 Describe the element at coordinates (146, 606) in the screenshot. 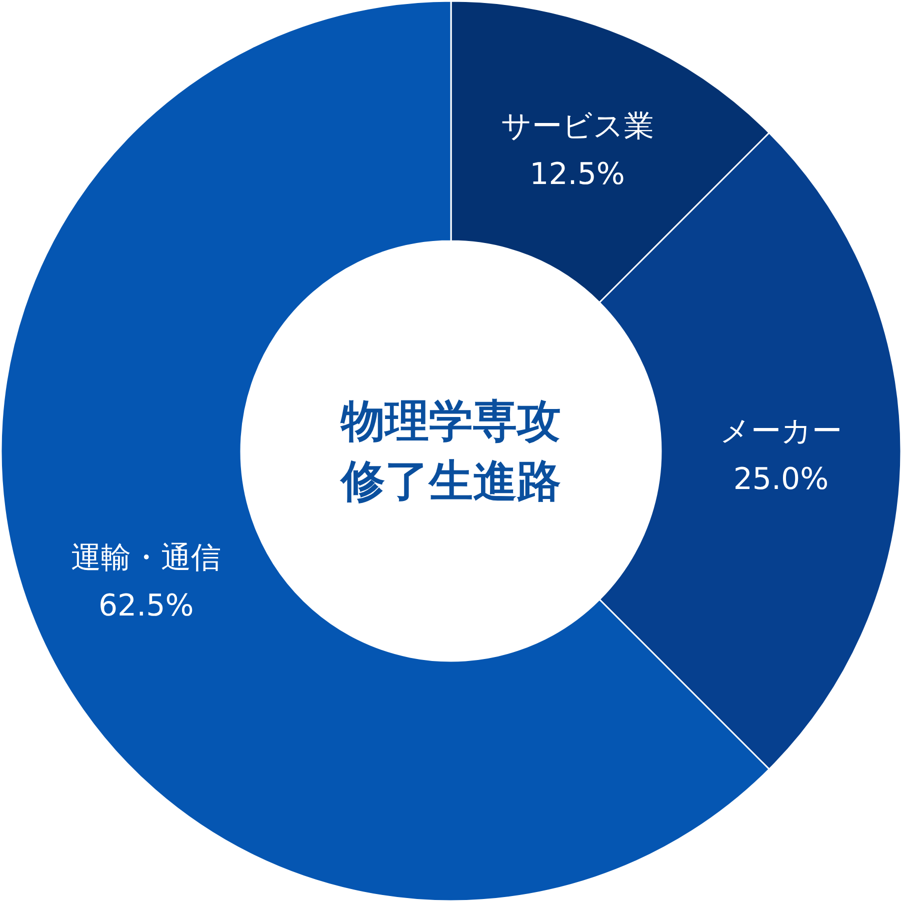

I see `data-label: 62.5%` at that location.